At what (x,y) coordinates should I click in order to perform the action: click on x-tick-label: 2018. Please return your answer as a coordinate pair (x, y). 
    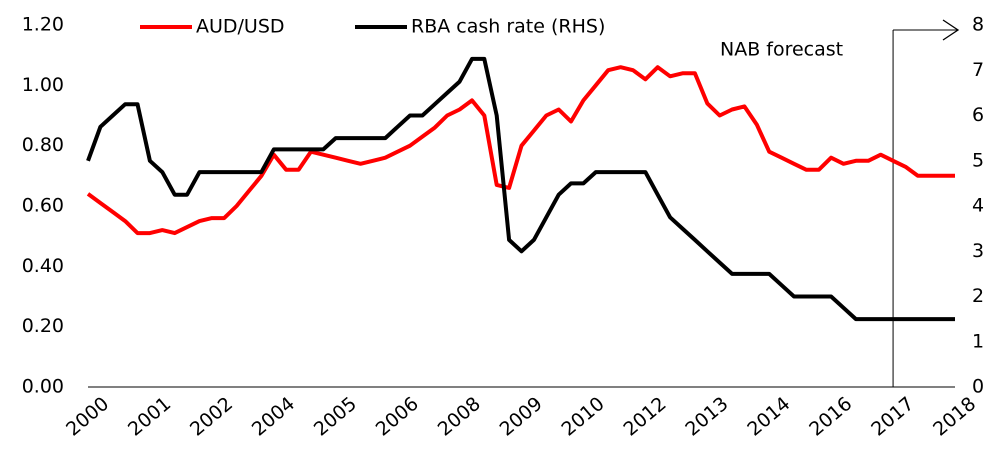
    Looking at the image, I should click on (954, 417).